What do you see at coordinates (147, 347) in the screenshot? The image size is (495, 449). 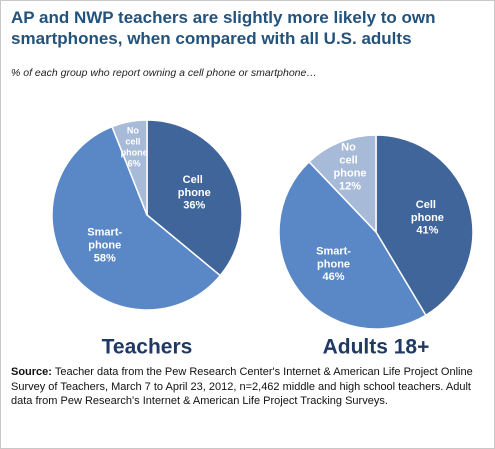 I see `chart-title: Teachers` at bounding box center [147, 347].